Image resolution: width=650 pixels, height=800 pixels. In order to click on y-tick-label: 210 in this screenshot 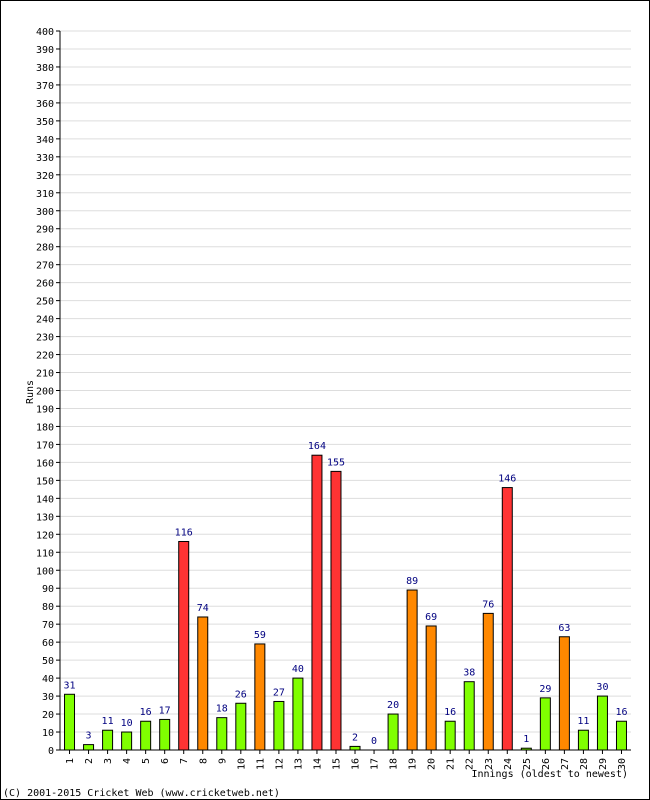, I will do `click(45, 374)`.